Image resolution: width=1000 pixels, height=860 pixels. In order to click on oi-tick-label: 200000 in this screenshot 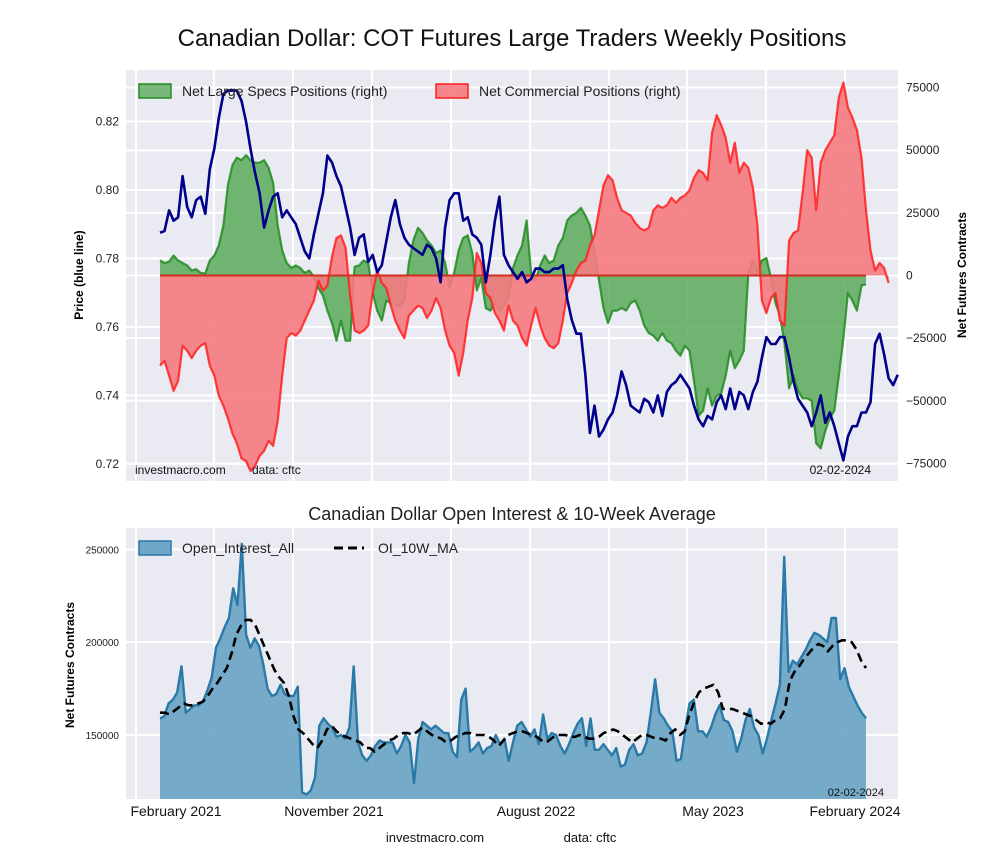, I will do `click(103, 643)`.